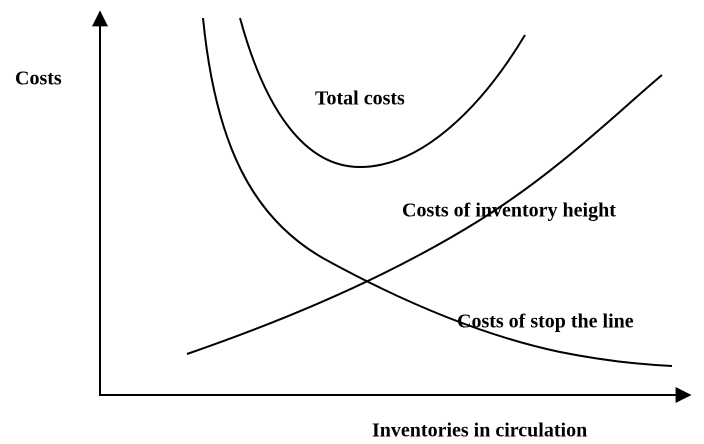 The height and width of the screenshot is (444, 704). What do you see at coordinates (479, 431) in the screenshot?
I see `x-axis-label: Inventories in circulation` at bounding box center [479, 431].